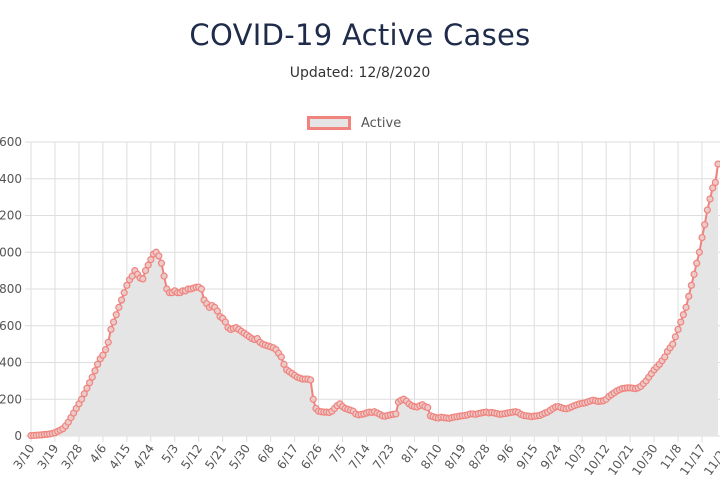 The height and width of the screenshot is (480, 720). Describe the element at coordinates (479, 457) in the screenshot. I see `x-tick-label: 8/28` at that location.